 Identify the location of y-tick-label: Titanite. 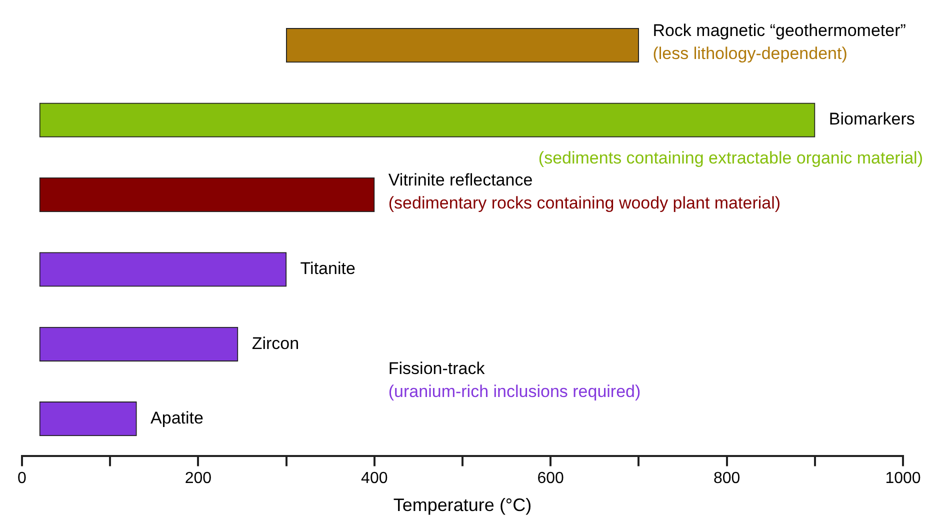
(328, 268).